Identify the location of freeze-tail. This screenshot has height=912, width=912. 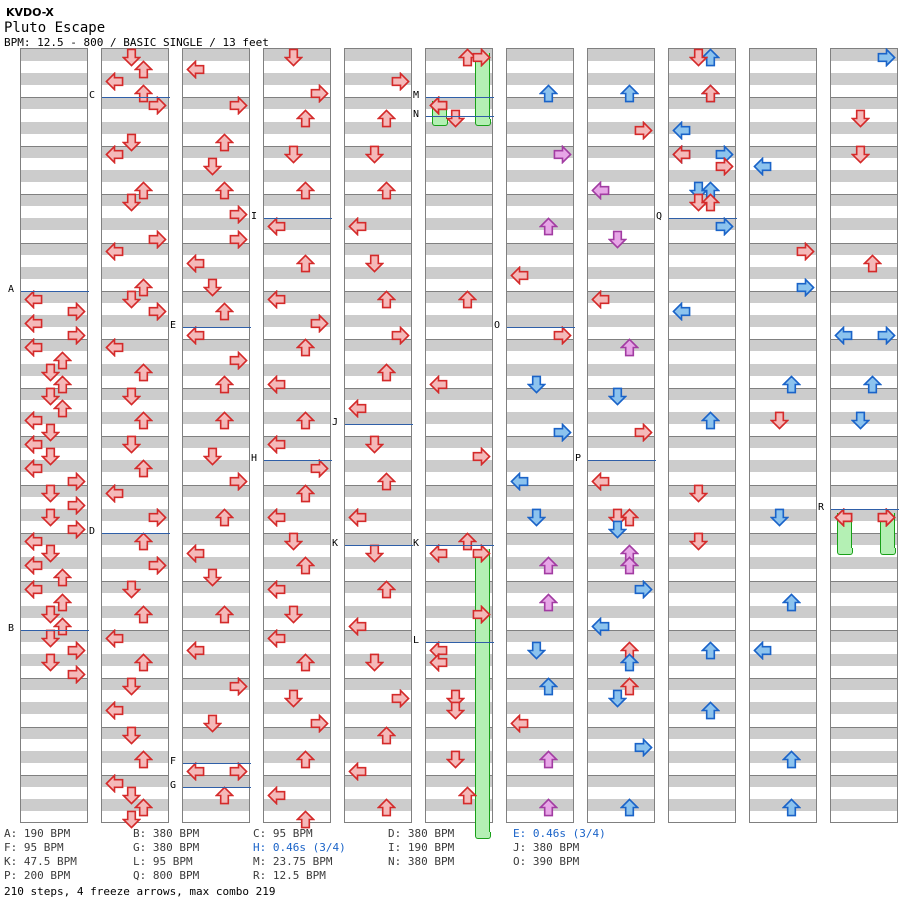
(844, 552).